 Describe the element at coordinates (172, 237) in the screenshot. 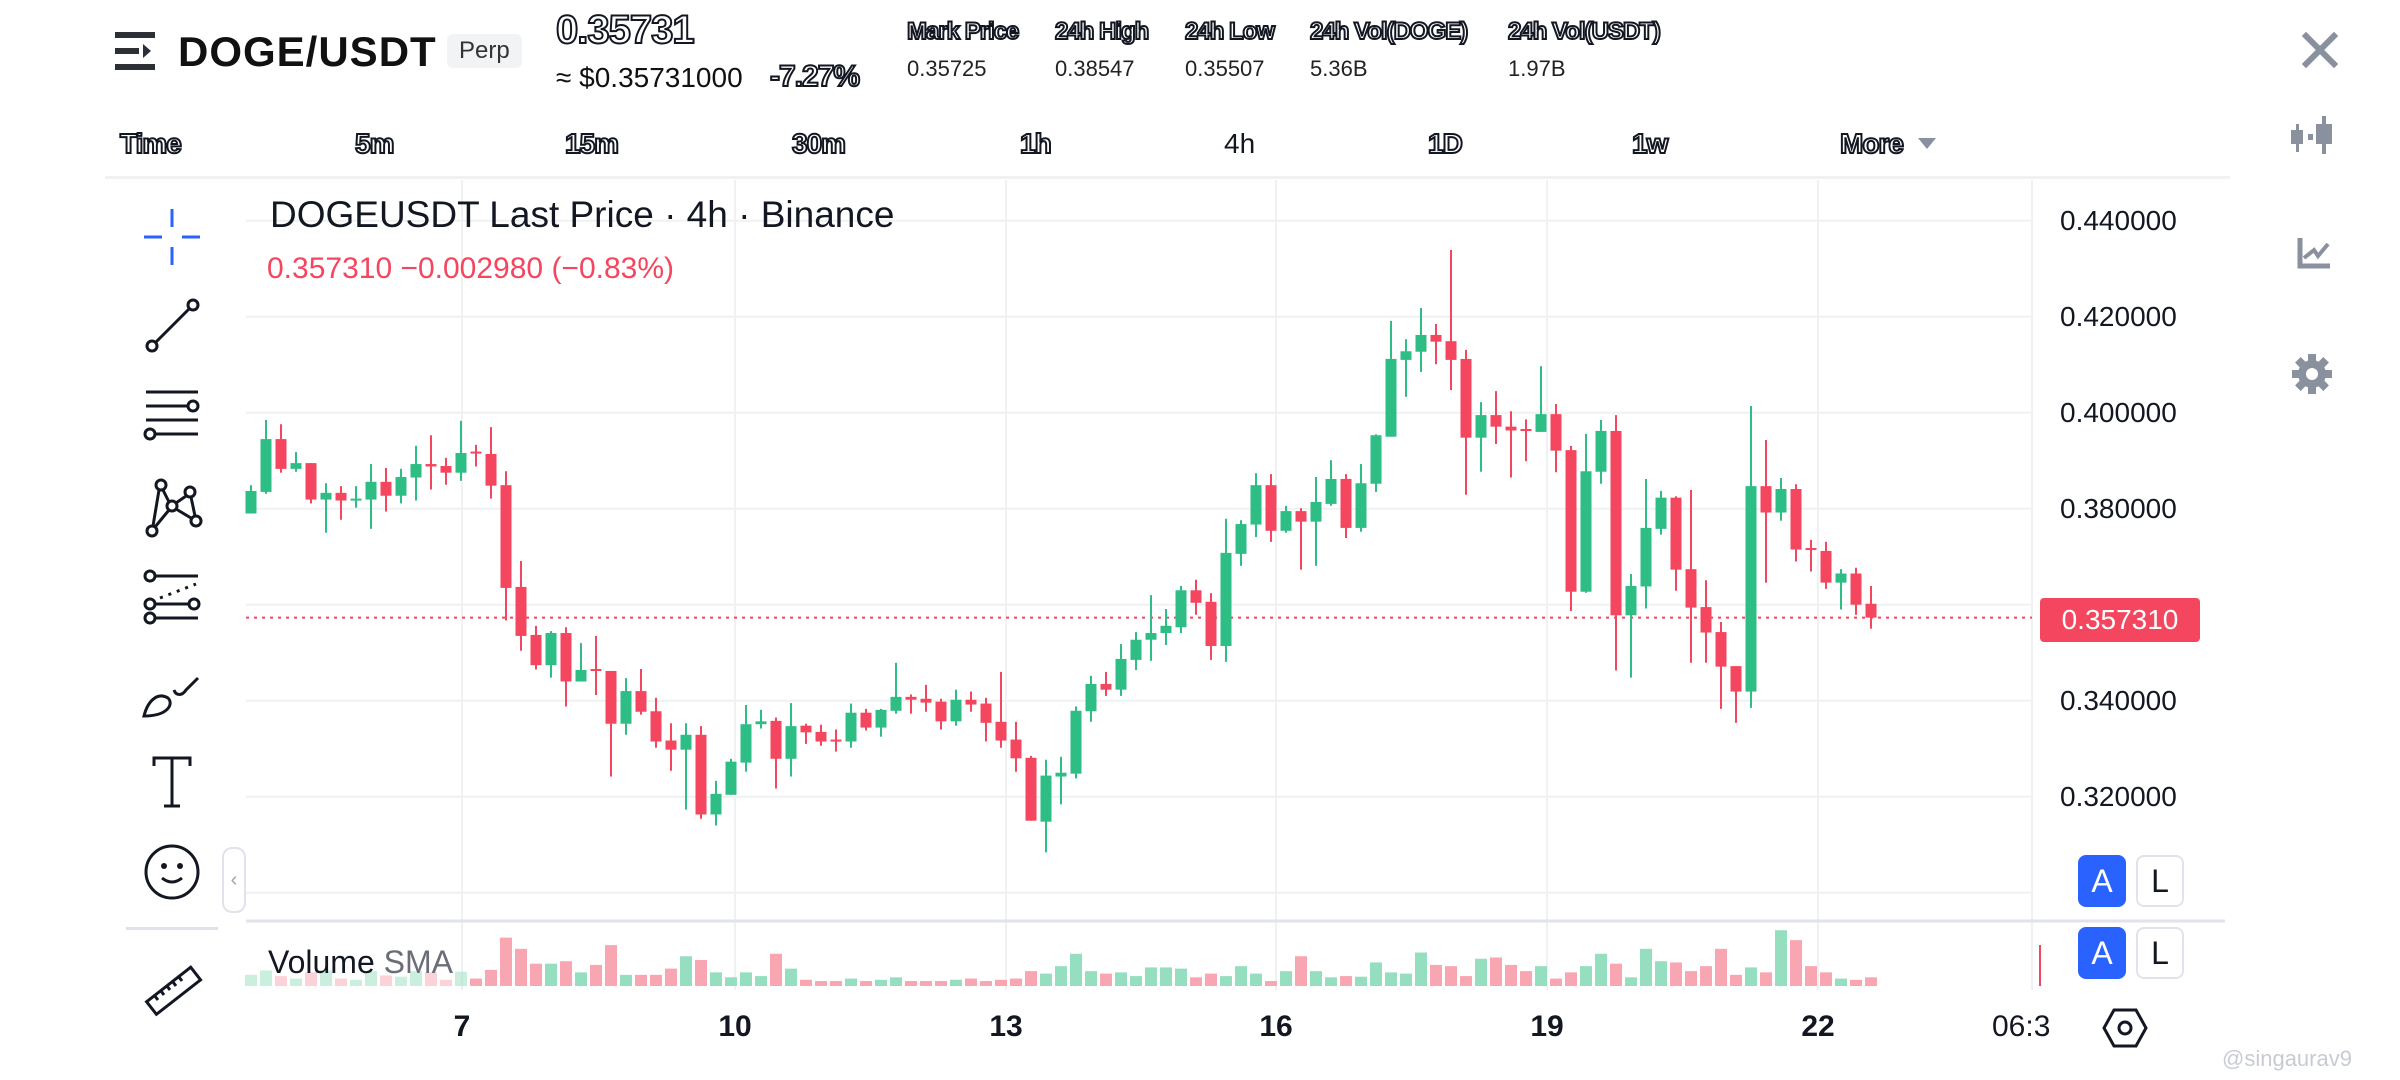

I see `crosshair-icon` at that location.